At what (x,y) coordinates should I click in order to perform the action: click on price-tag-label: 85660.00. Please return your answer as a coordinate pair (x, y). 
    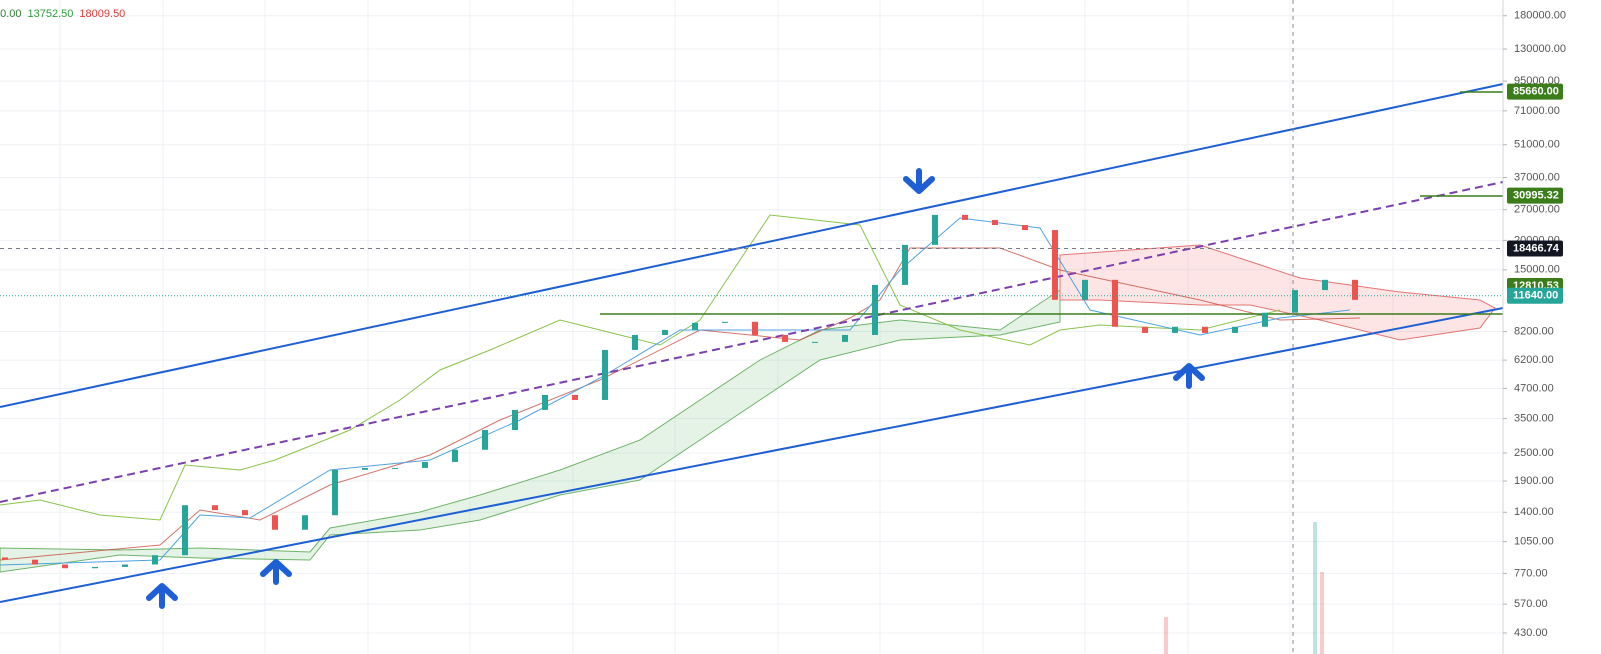
    Looking at the image, I should click on (1536, 92).